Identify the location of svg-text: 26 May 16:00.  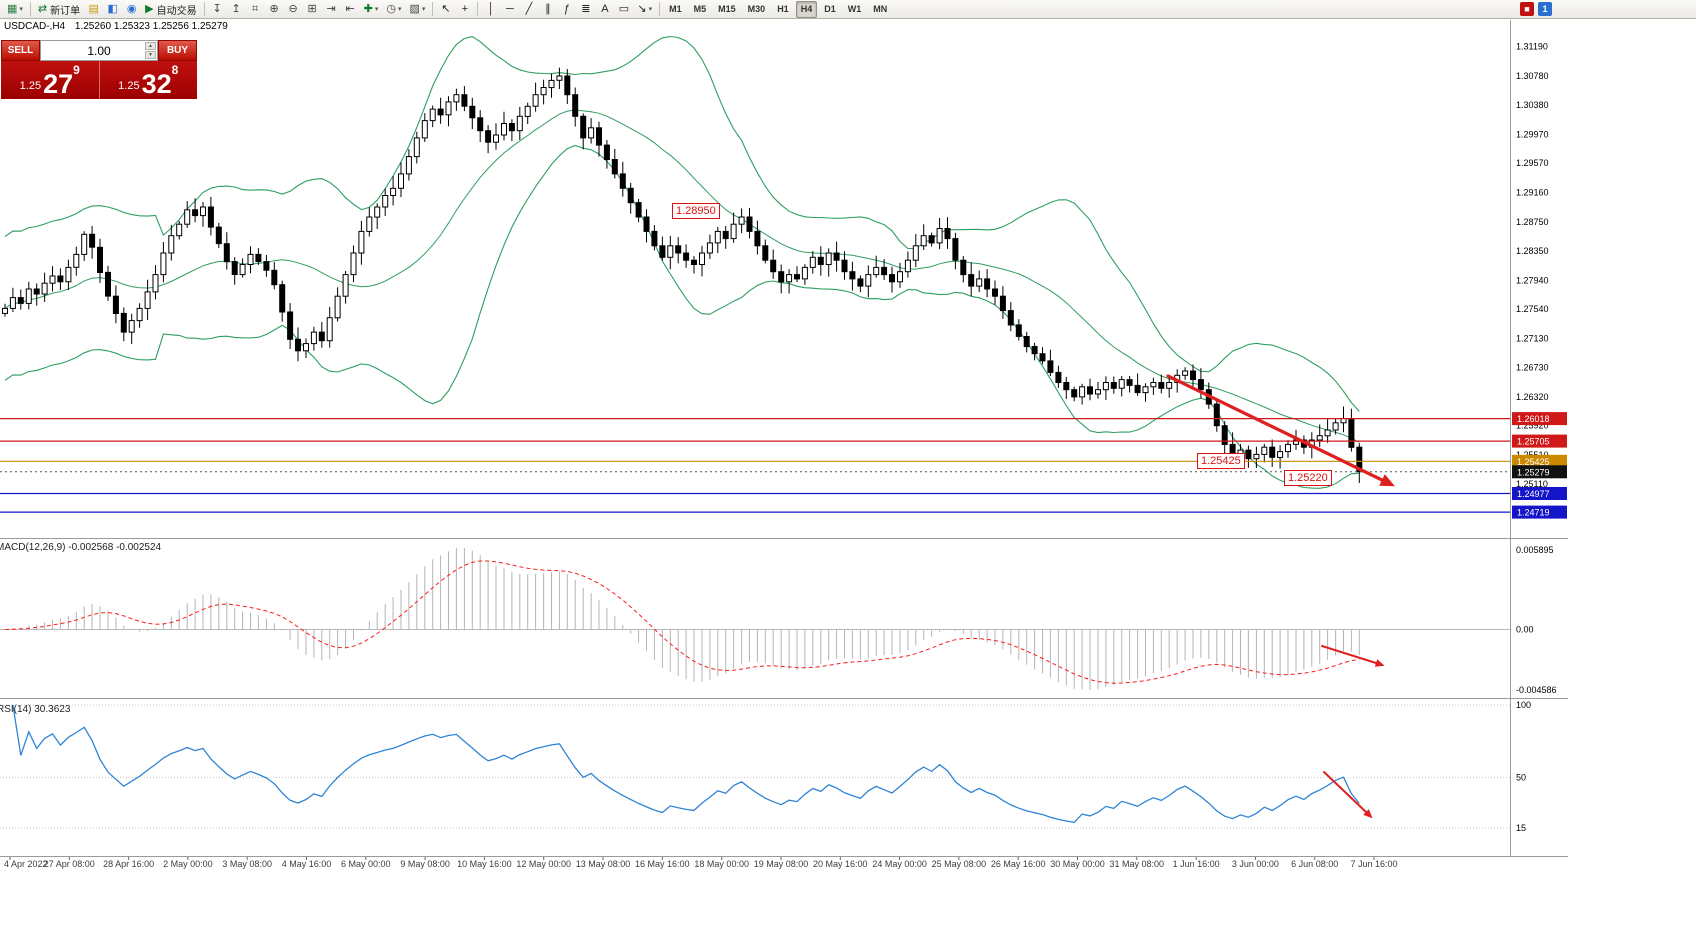
(1018, 864).